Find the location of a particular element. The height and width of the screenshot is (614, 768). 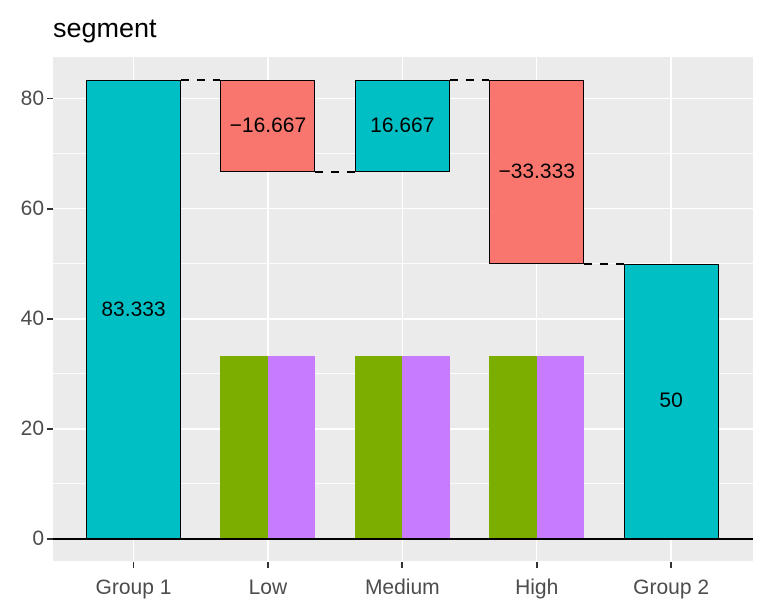

x-axis-label-low: Low is located at coordinates (268, 587).